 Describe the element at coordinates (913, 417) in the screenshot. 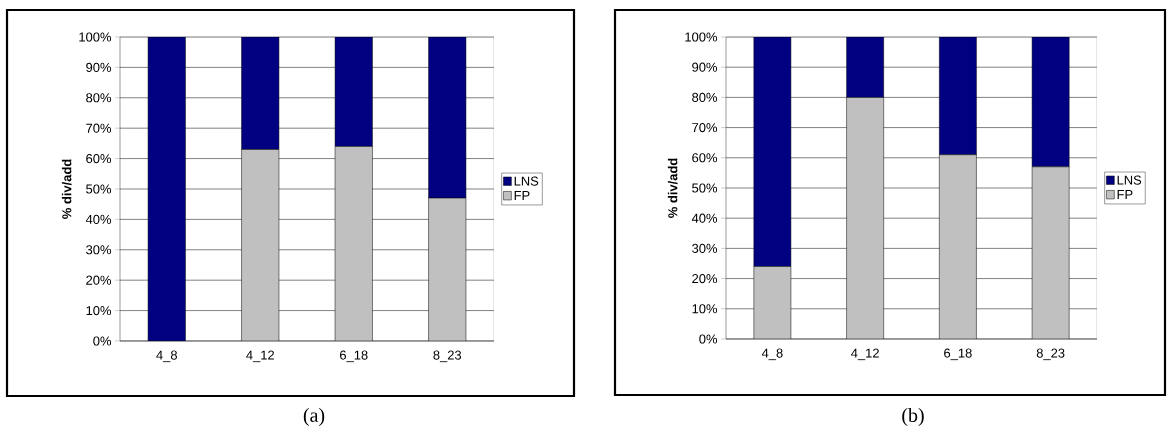

I see `text: (b)` at that location.